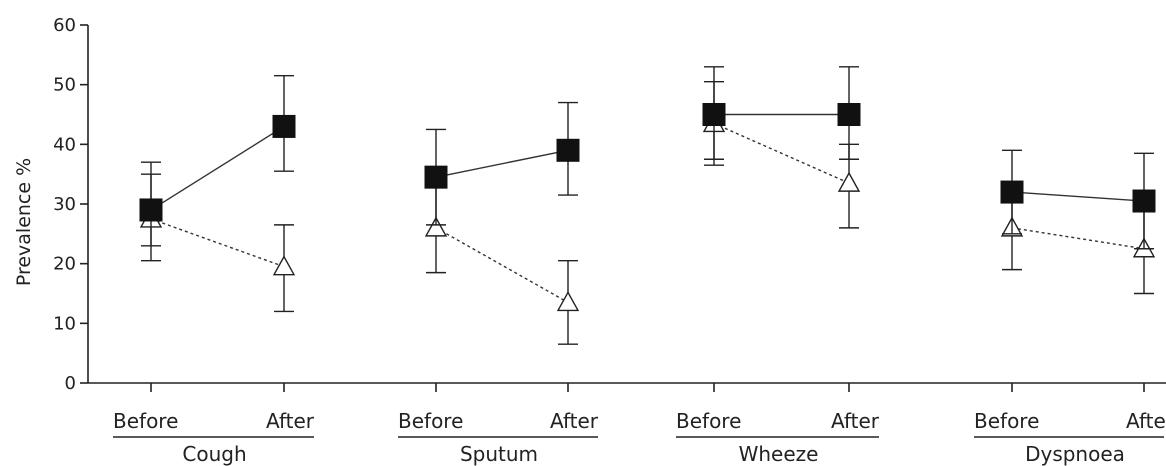 The width and height of the screenshot is (1166, 466). Describe the element at coordinates (214, 454) in the screenshot. I see `group-label: Cough` at that location.